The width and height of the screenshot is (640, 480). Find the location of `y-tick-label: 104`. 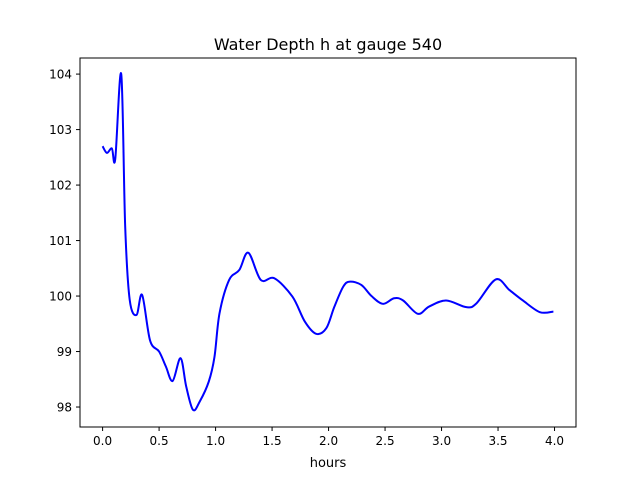

y-tick-label: 104 is located at coordinates (60, 75).